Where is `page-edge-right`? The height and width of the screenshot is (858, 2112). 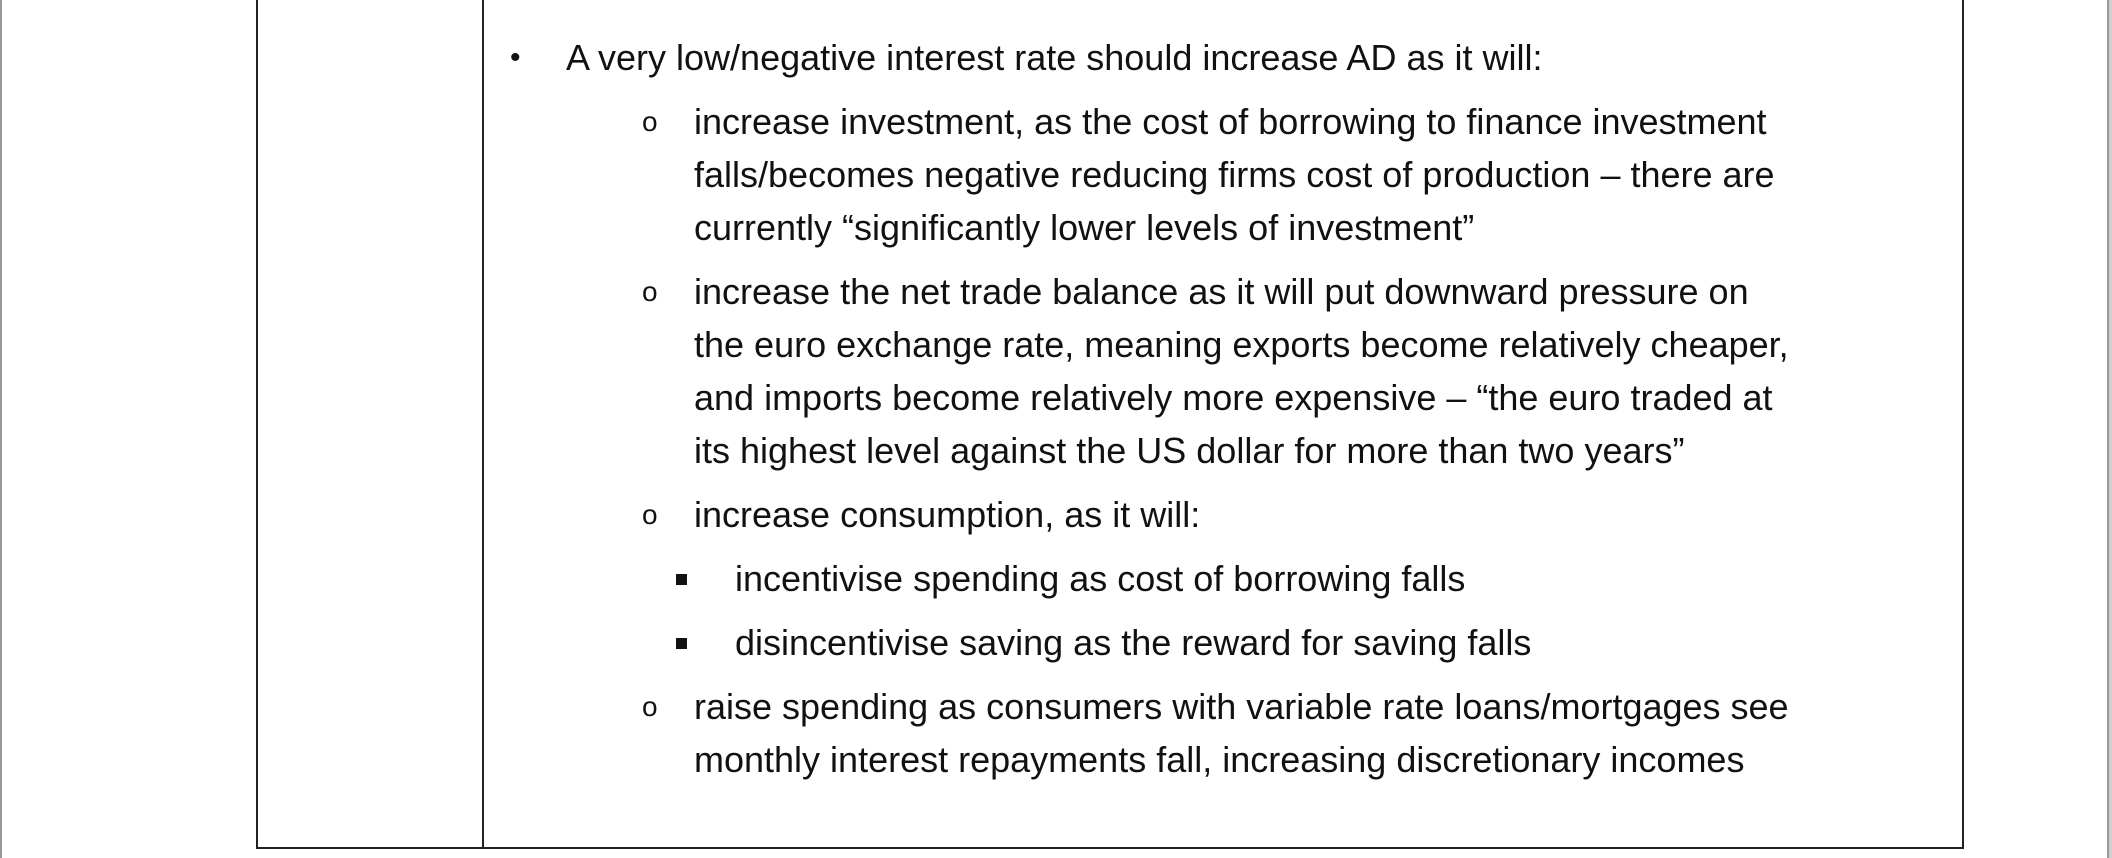
page-edge-right is located at coordinates (2109, 429).